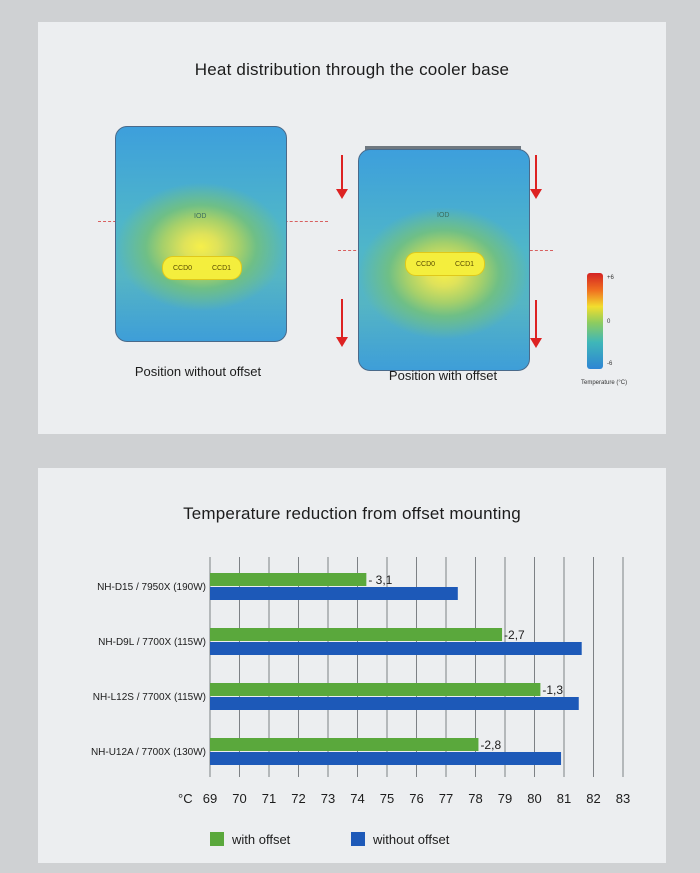 The height and width of the screenshot is (873, 700). What do you see at coordinates (185, 798) in the screenshot?
I see `axis-unit-label: °C` at bounding box center [185, 798].